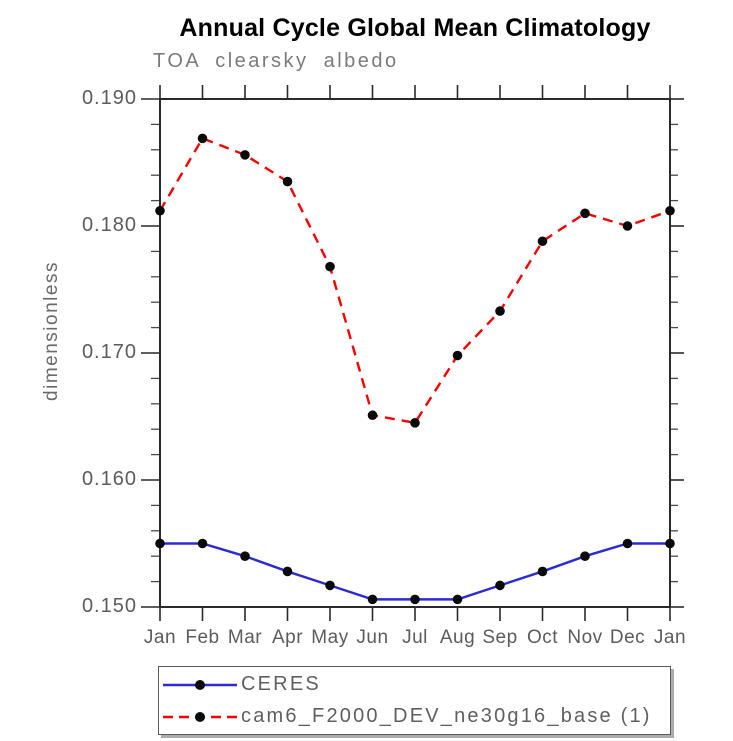  Describe the element at coordinates (585, 637) in the screenshot. I see `x-tick-label: Nov` at that location.